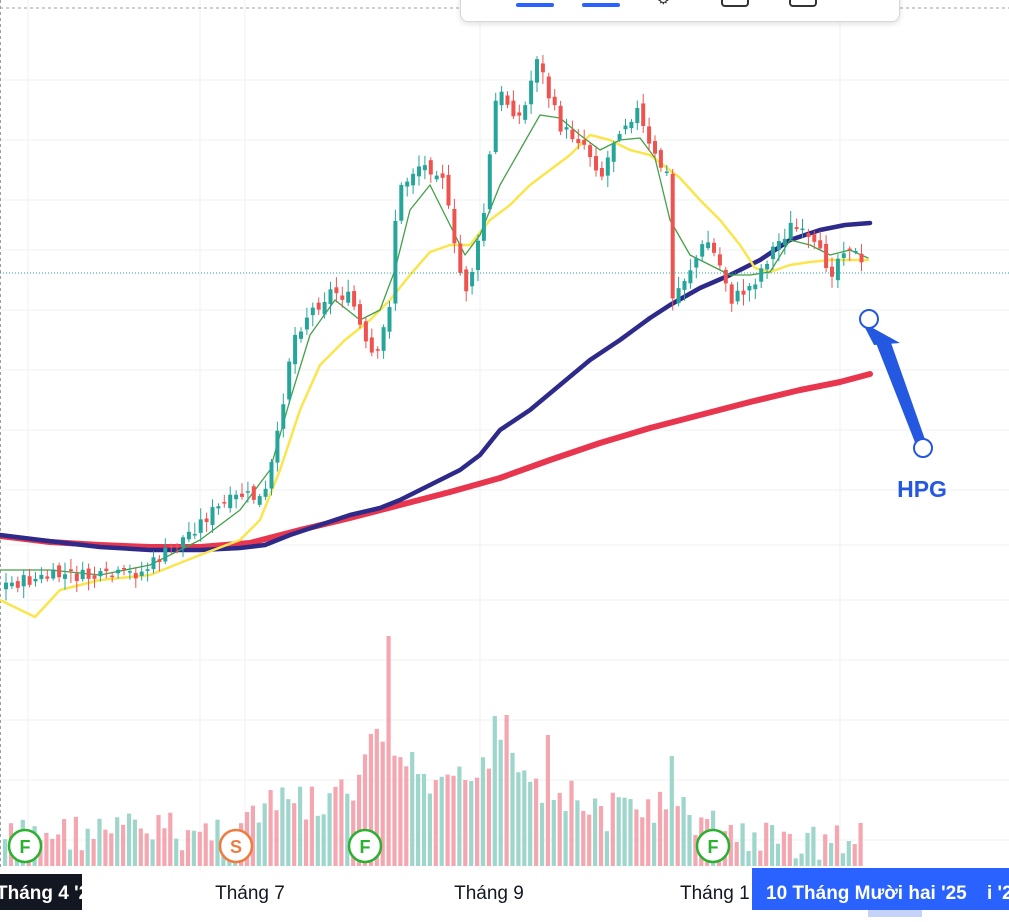 The width and height of the screenshot is (1009, 922). What do you see at coordinates (869, 319) in the screenshot?
I see `arrow-start-handle` at bounding box center [869, 319].